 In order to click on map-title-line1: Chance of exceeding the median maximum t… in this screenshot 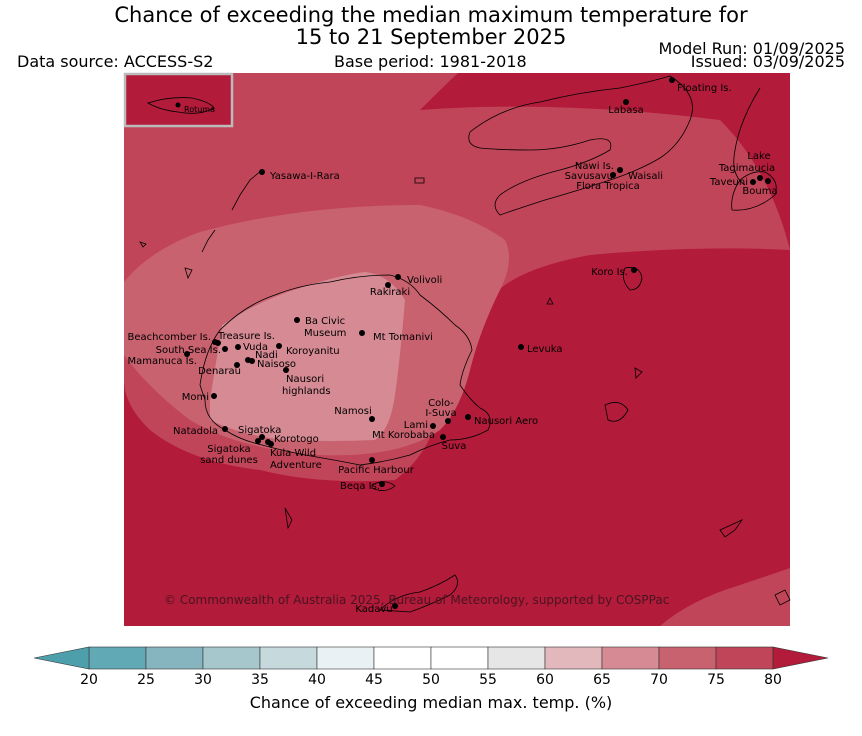, I will do `click(431, 15)`.